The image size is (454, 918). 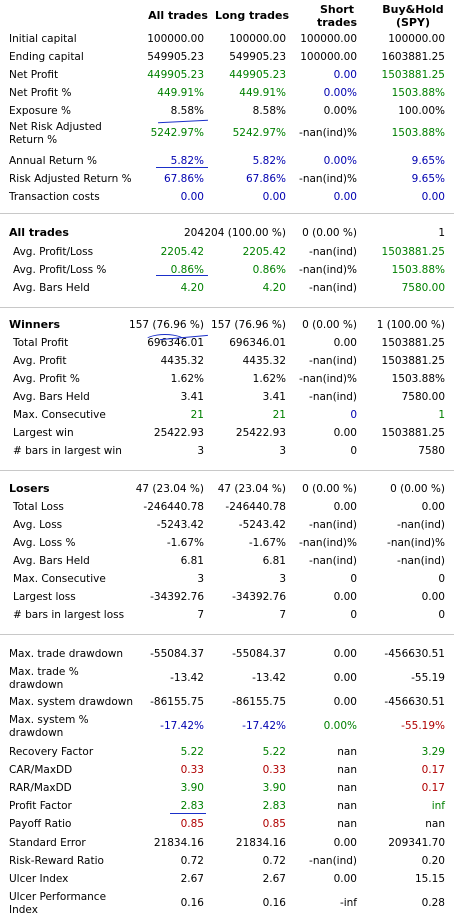 I want to click on header-long-trades: Long trades, so click(x=252, y=15).